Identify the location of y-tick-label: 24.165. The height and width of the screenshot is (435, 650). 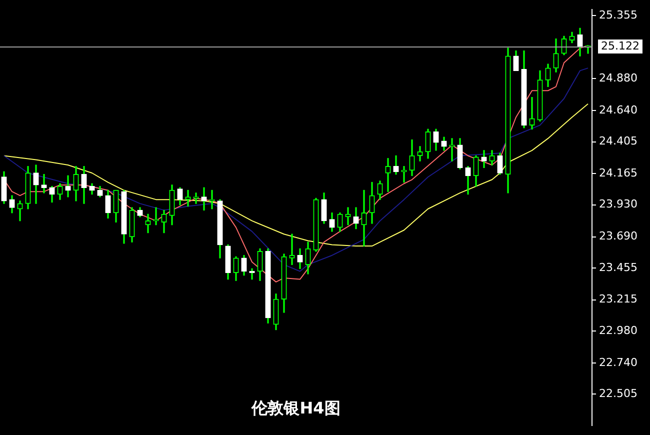
(618, 173).